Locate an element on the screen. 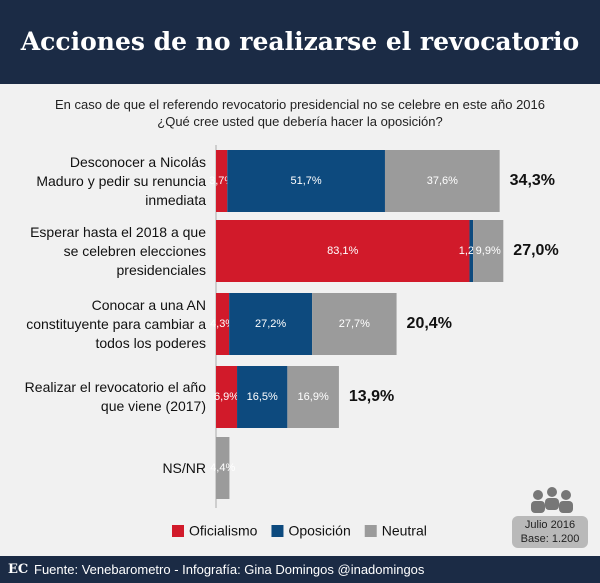 This screenshot has width=600, height=583. total-label: 27,0% is located at coordinates (535, 250).